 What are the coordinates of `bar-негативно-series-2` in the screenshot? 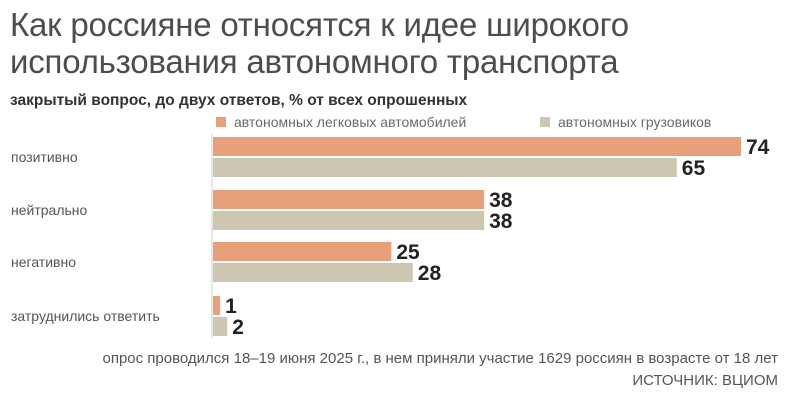 It's located at (313, 272).